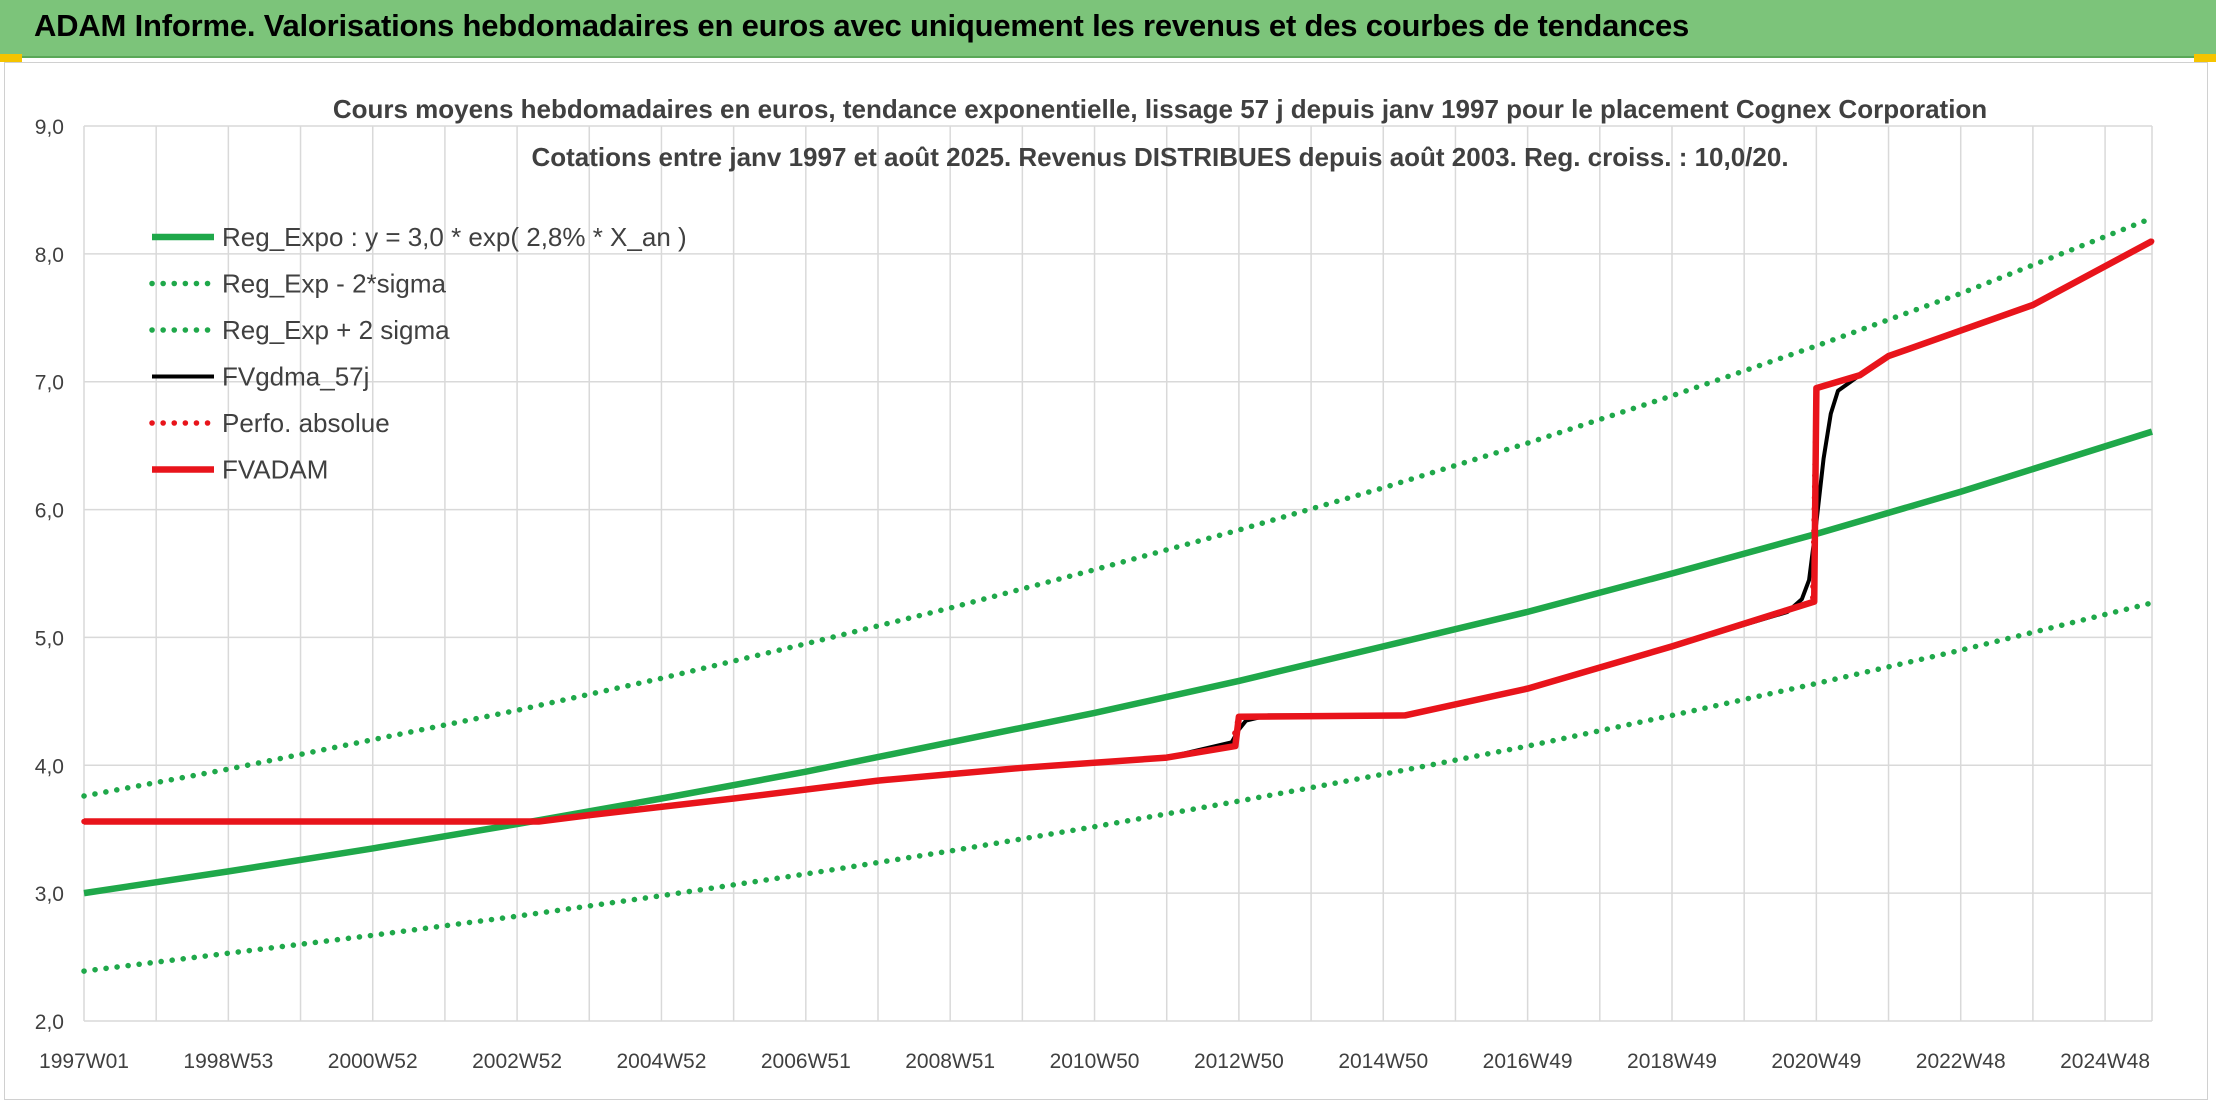 This screenshot has height=1106, width=2216. Describe the element at coordinates (336, 330) in the screenshot. I see `legend-label: Reg_Exp + 2 sigma` at that location.